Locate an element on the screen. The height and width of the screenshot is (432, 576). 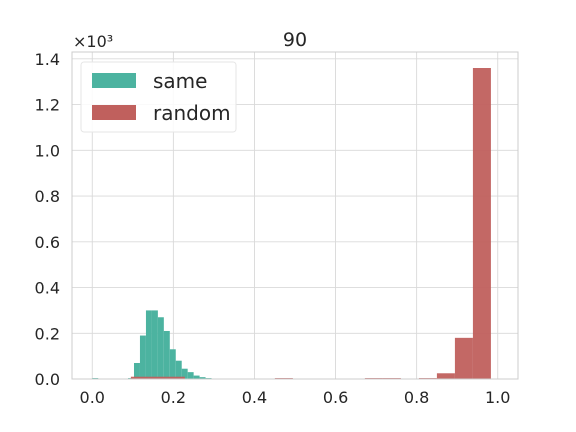
legend: same random is located at coordinates (158, 97).